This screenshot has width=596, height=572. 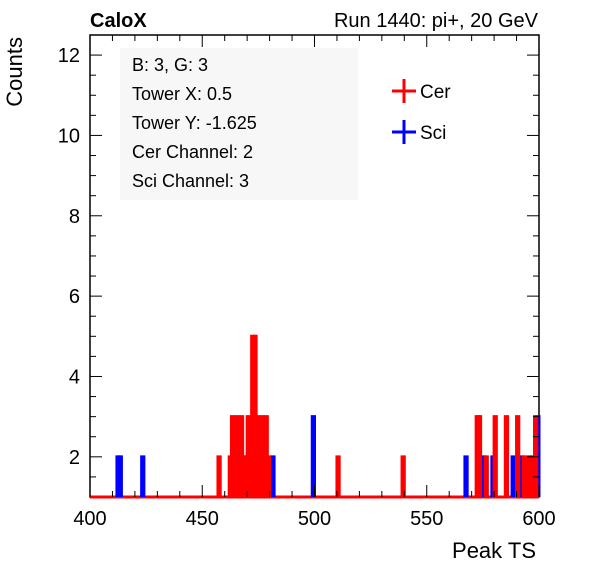 What do you see at coordinates (74, 458) in the screenshot?
I see `y-tick-label: 2` at bounding box center [74, 458].